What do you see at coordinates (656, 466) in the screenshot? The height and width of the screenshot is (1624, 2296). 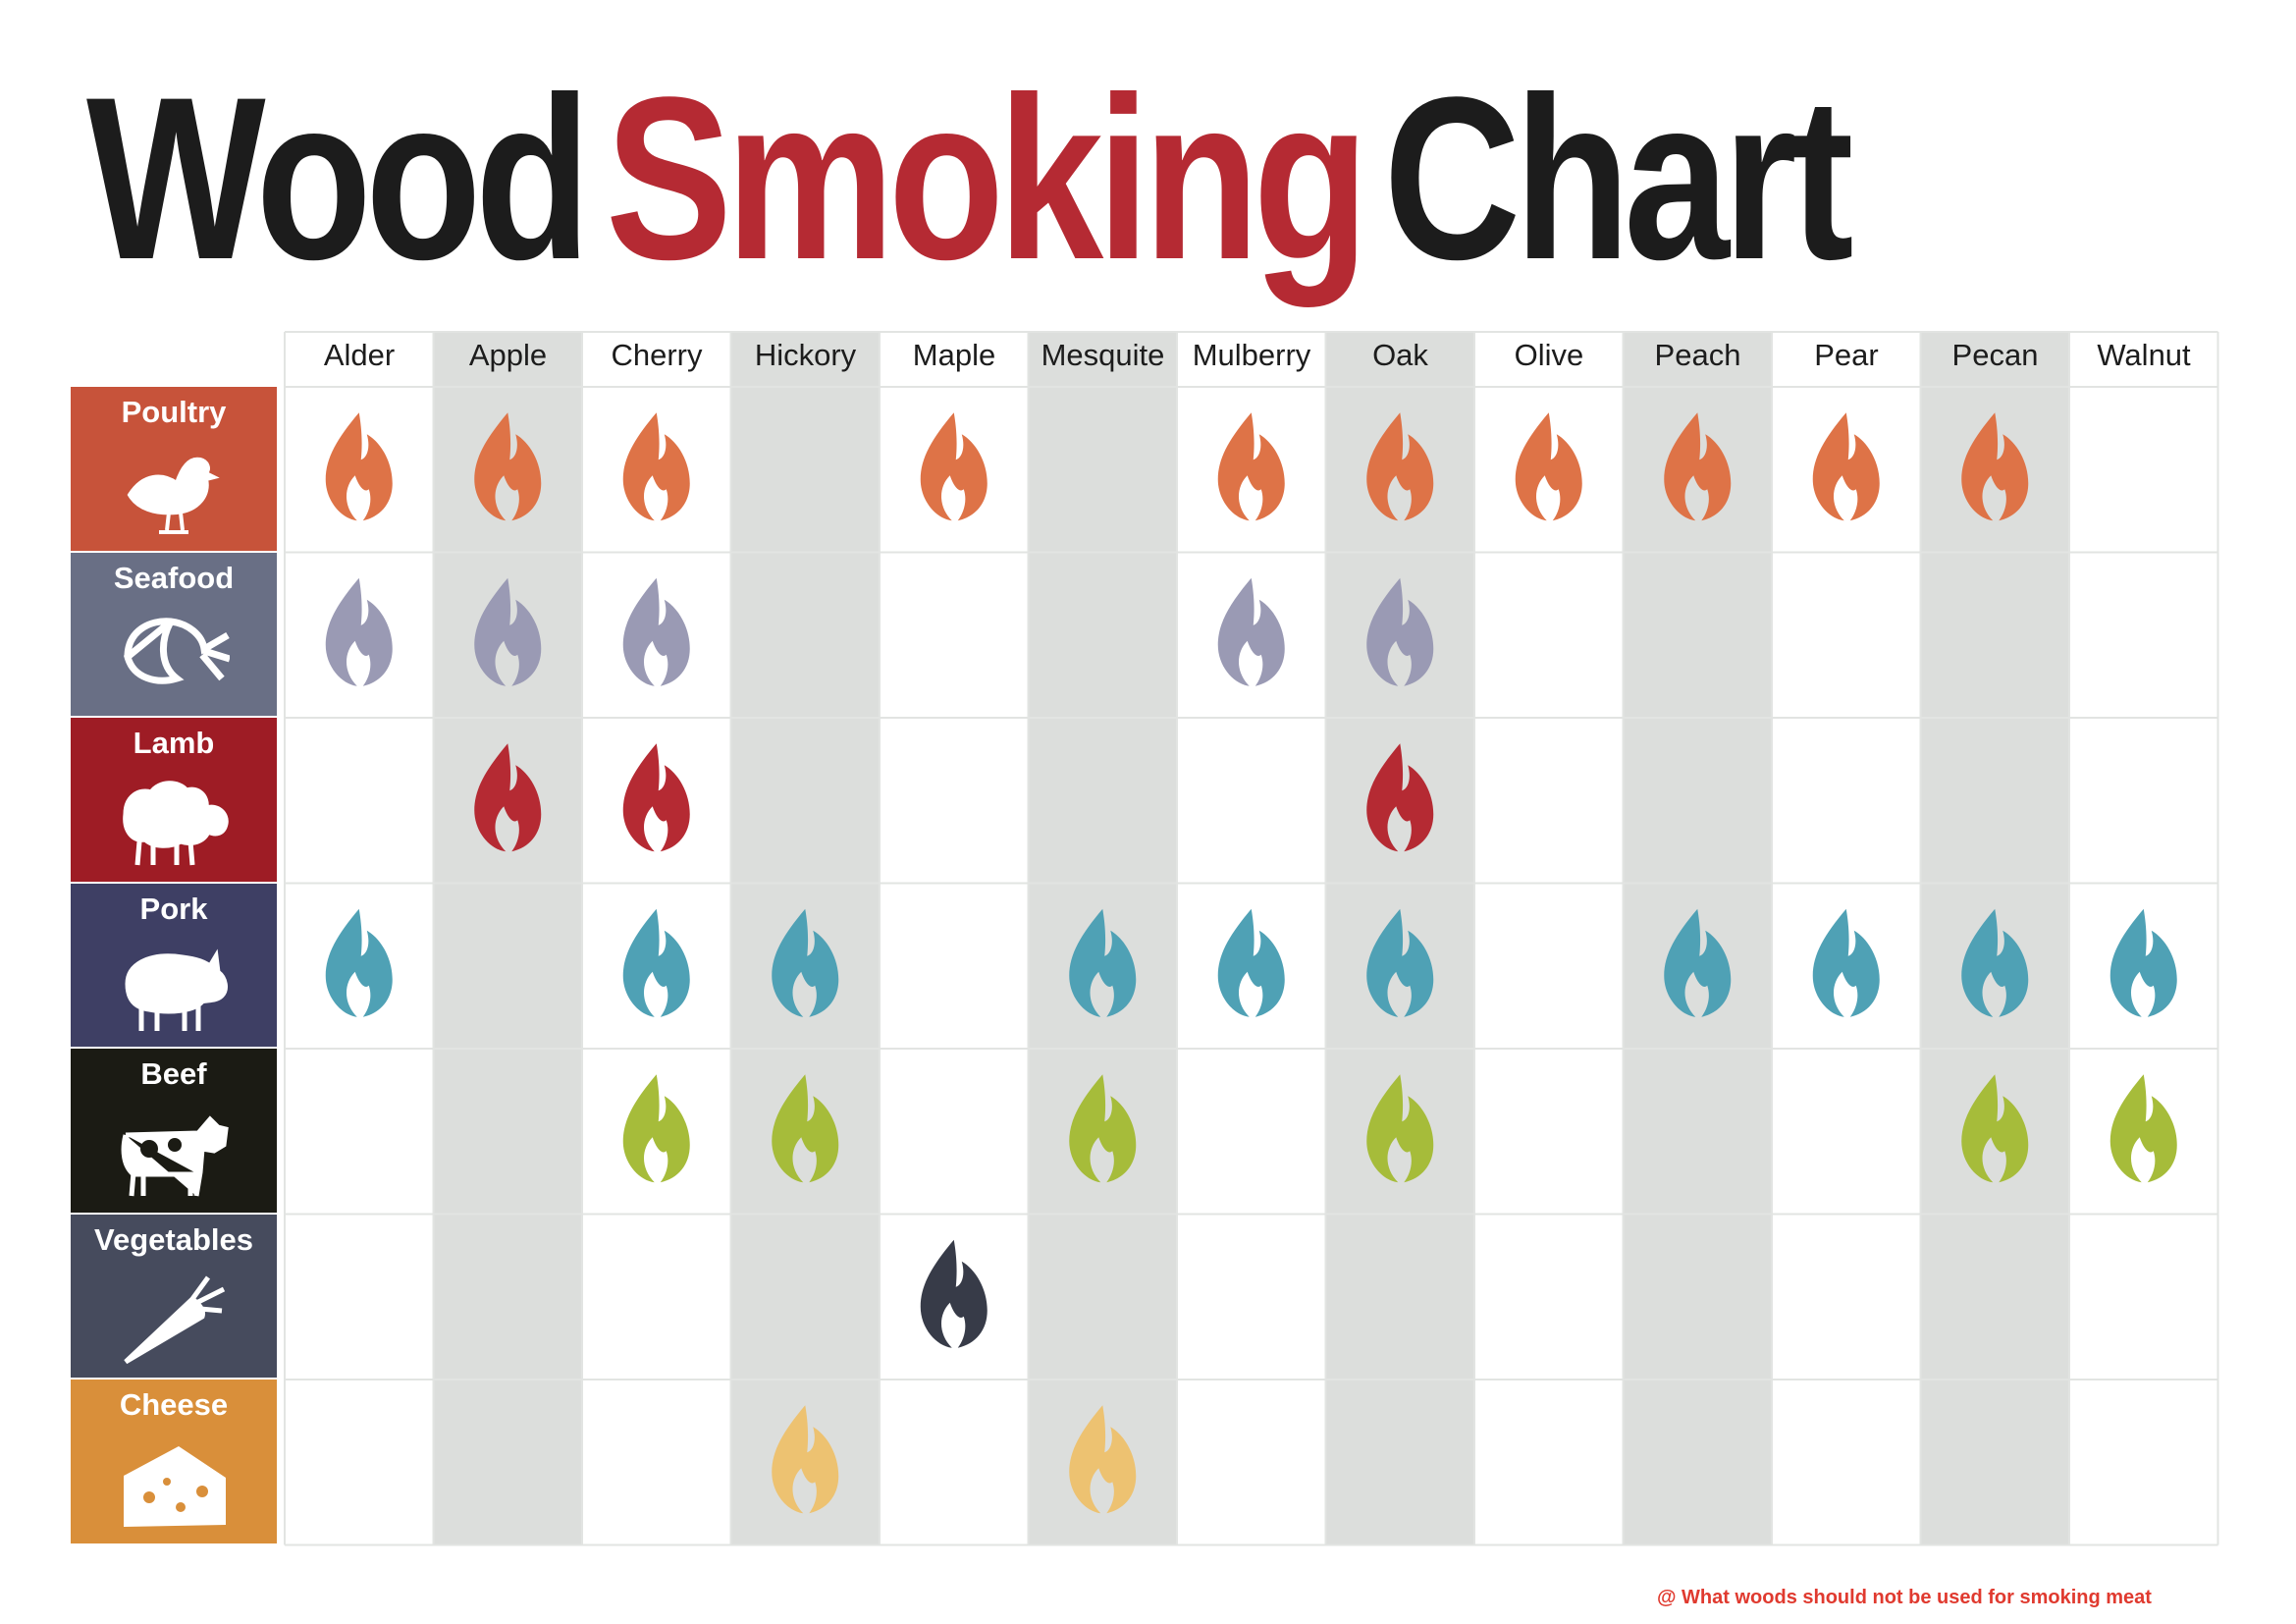 I see `flame-poultry-cherry` at bounding box center [656, 466].